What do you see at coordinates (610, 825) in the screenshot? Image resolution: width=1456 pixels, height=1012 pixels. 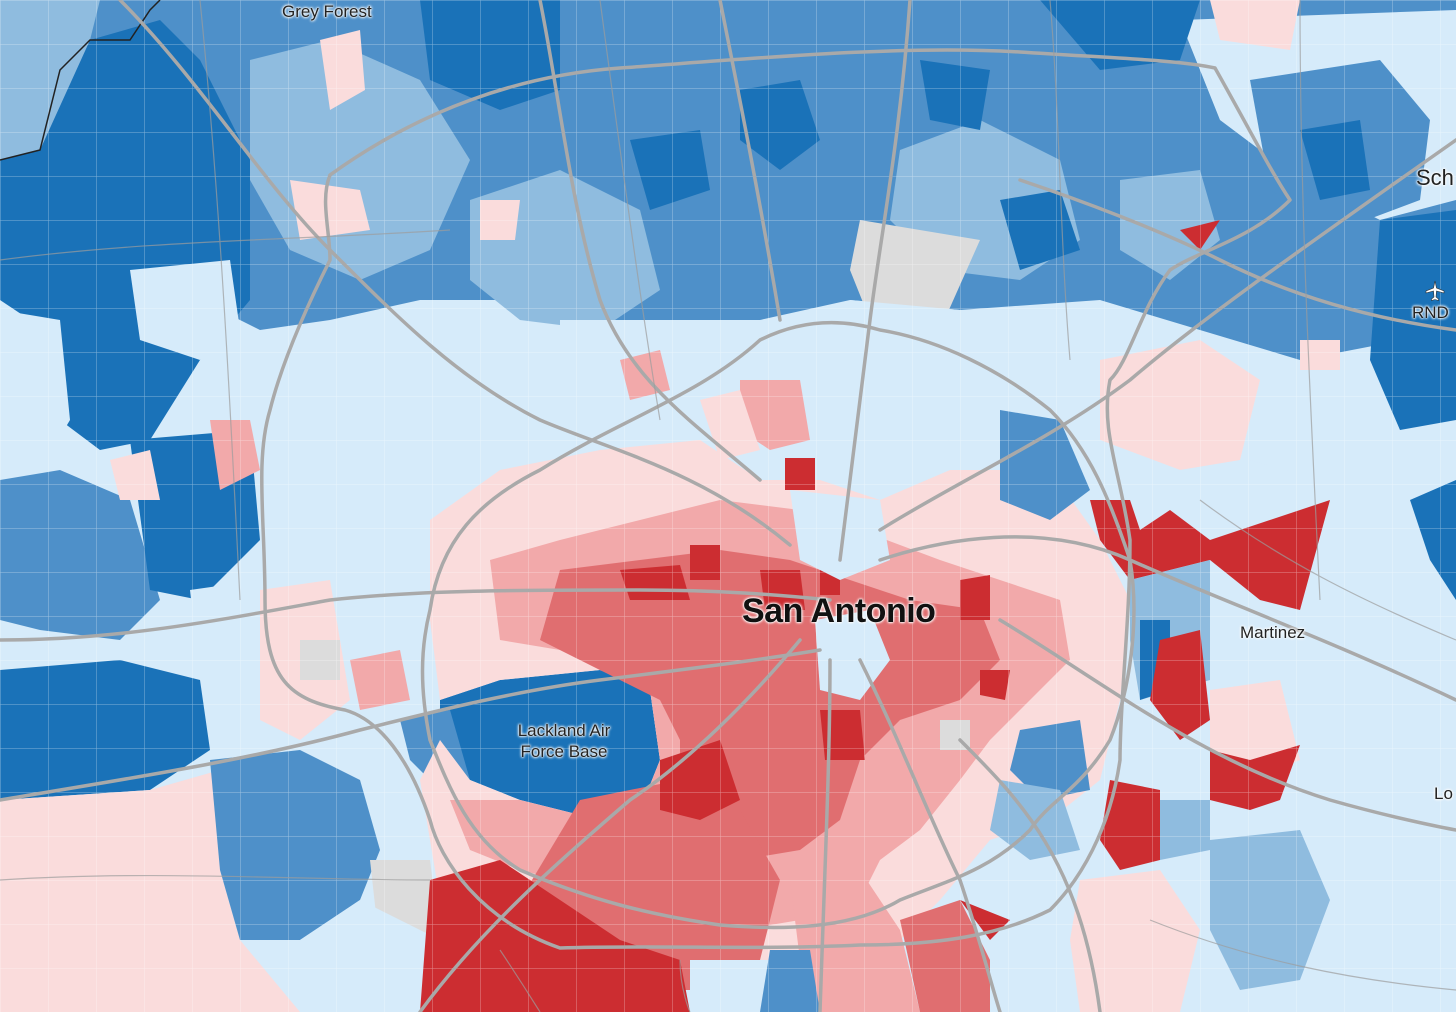 I see `i-35-southwest` at bounding box center [610, 825].